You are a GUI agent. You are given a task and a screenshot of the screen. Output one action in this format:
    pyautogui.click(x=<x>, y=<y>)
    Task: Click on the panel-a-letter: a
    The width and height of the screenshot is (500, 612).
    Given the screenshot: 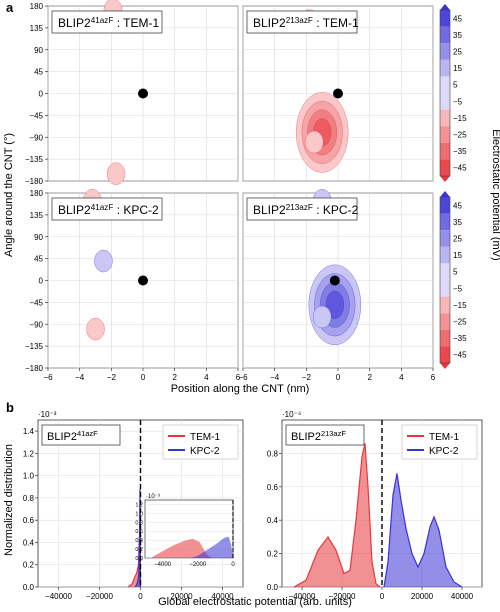 What is the action you would take?
    pyautogui.click(x=10, y=7)
    